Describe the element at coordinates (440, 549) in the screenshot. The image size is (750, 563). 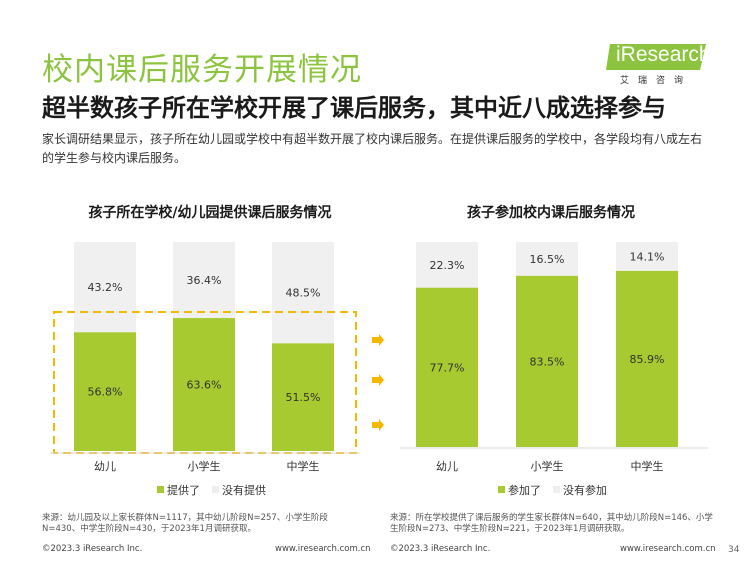
I see `footer-copyright-right: ©2023.3 iResearch Inc.` at that location.